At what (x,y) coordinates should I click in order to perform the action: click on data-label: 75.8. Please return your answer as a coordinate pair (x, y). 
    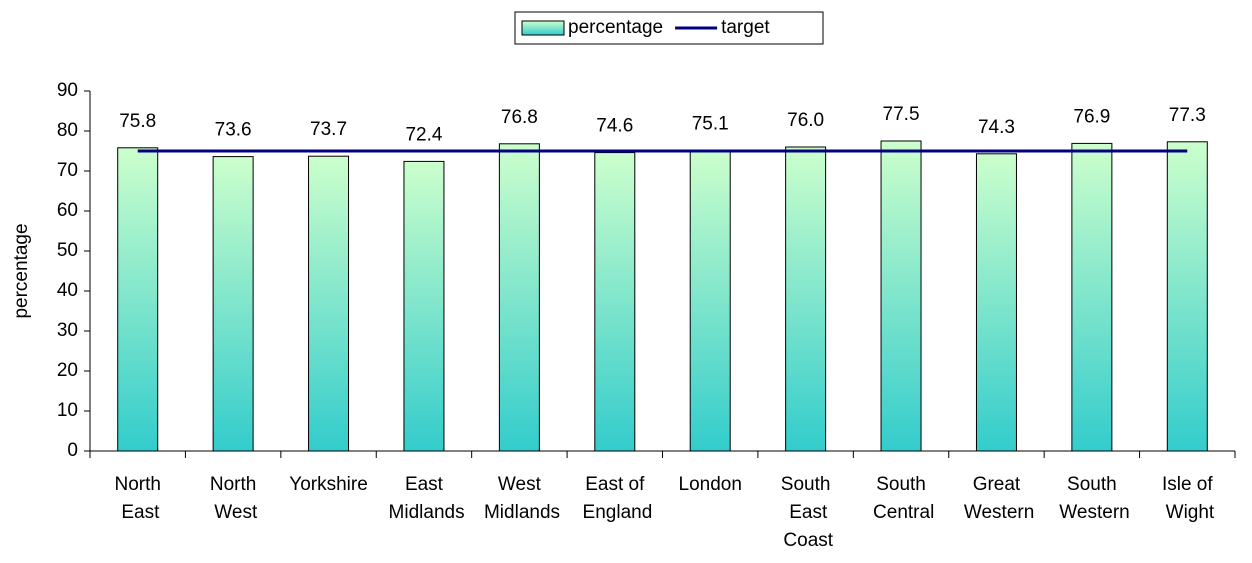
    Looking at the image, I should click on (137, 121).